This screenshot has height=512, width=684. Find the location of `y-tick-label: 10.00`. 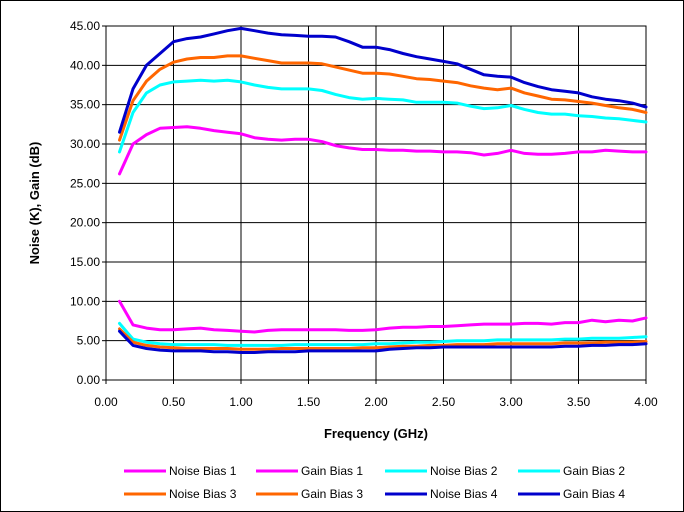

y-tick-label: 10.00 is located at coordinates (85, 301).